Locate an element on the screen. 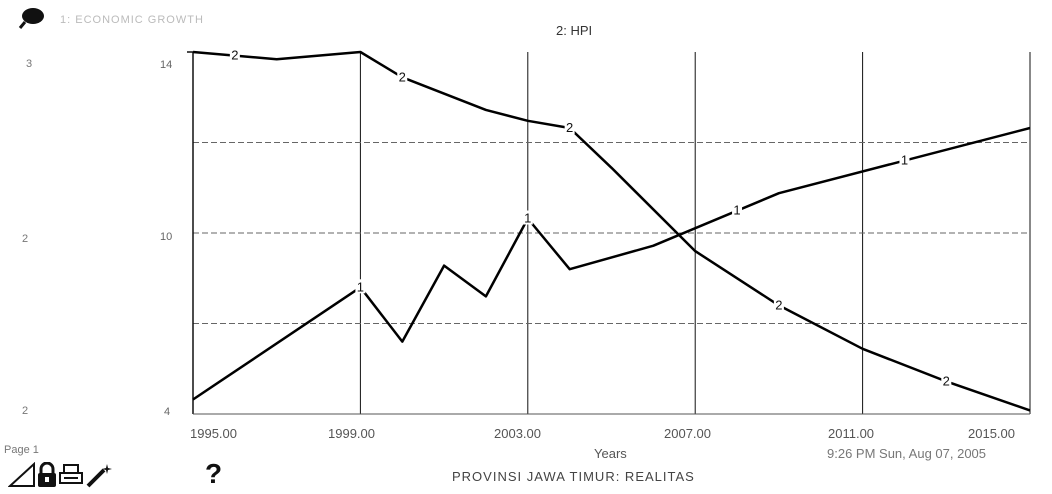 The width and height of the screenshot is (1052, 494). legend-series-1: 1: ECONOMIC GROWTH is located at coordinates (132, 20).